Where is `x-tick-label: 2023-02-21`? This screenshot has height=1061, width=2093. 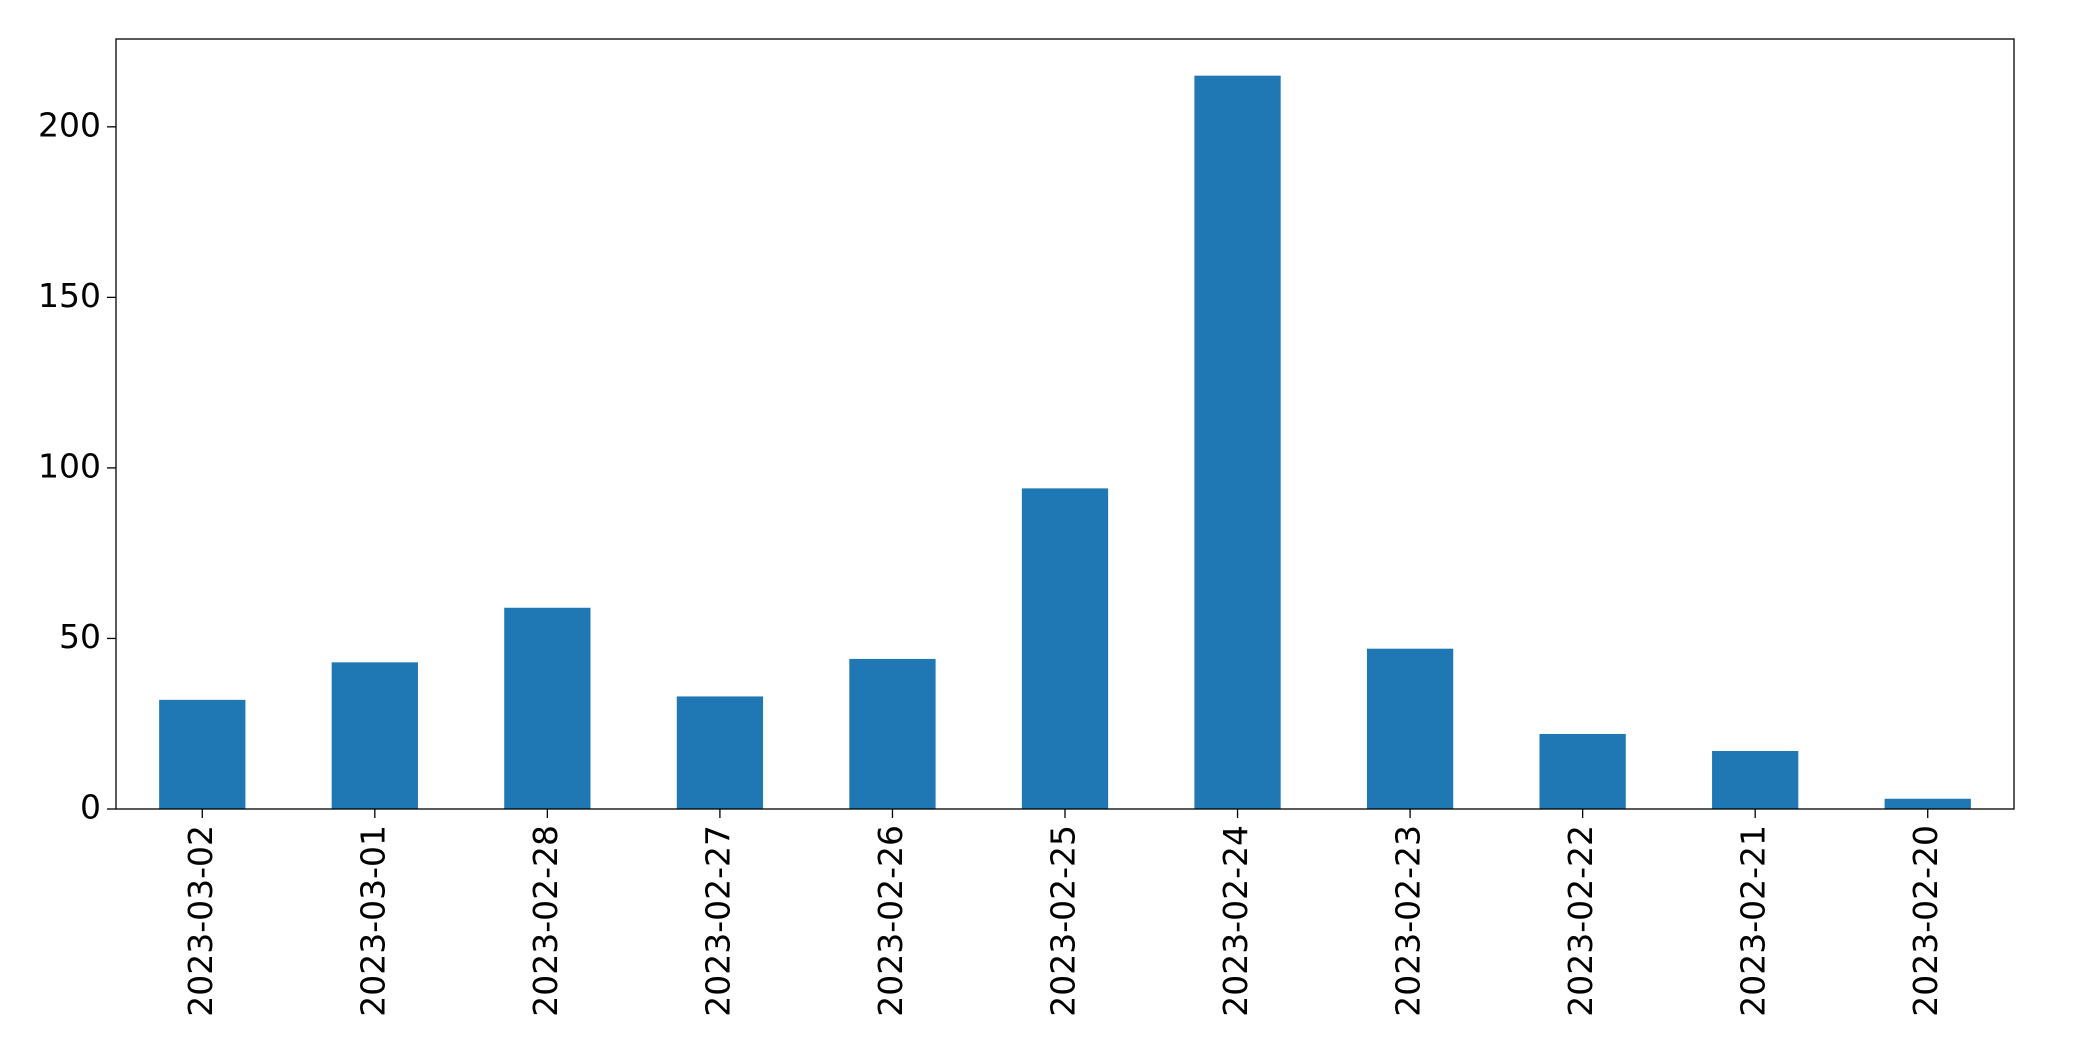 x-tick-label: 2023-02-21 is located at coordinates (1753, 921).